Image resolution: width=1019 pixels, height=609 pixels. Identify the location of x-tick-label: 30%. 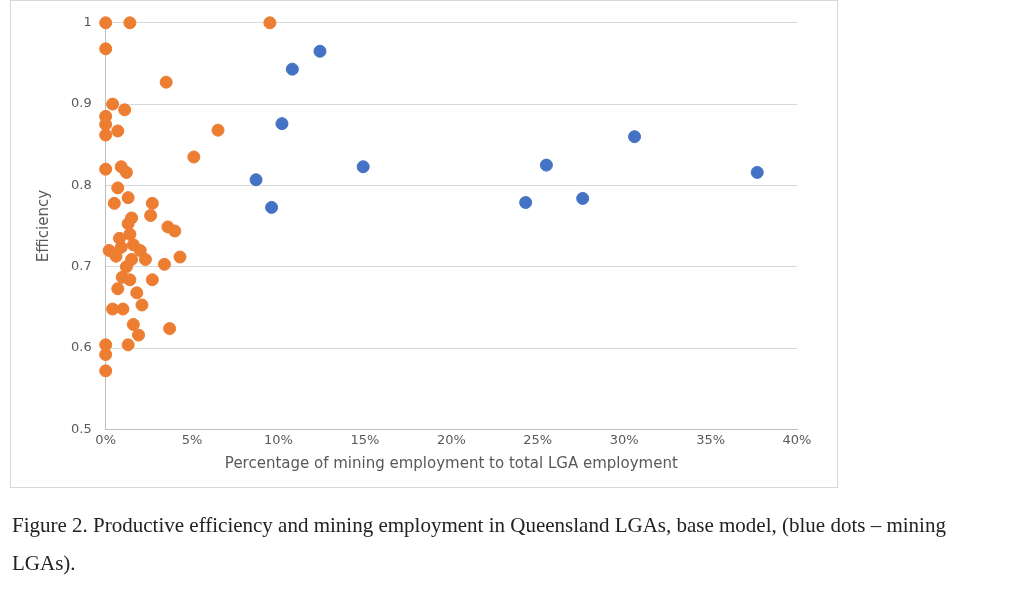
(624, 439).